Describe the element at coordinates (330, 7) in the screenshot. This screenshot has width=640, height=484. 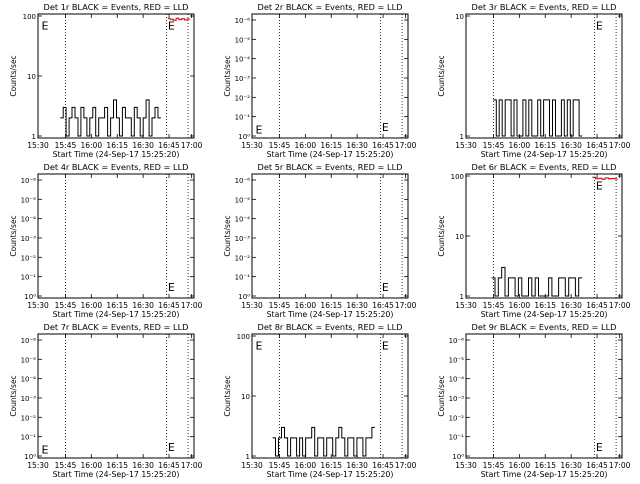
I see `chart-title: Det 2r BLACK = Events, RED = LLD` at that location.